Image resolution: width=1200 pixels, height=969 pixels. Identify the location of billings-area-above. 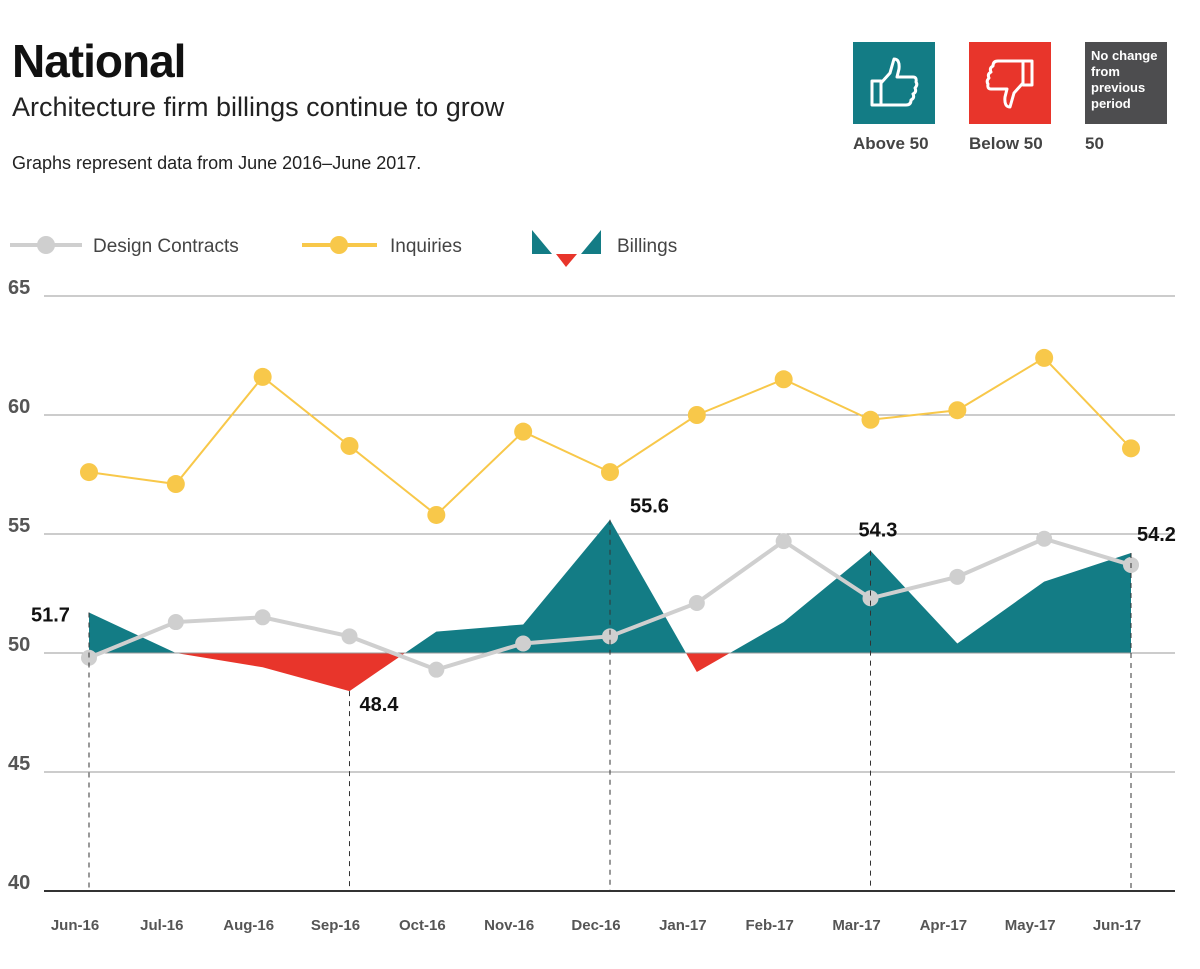
(610, 586).